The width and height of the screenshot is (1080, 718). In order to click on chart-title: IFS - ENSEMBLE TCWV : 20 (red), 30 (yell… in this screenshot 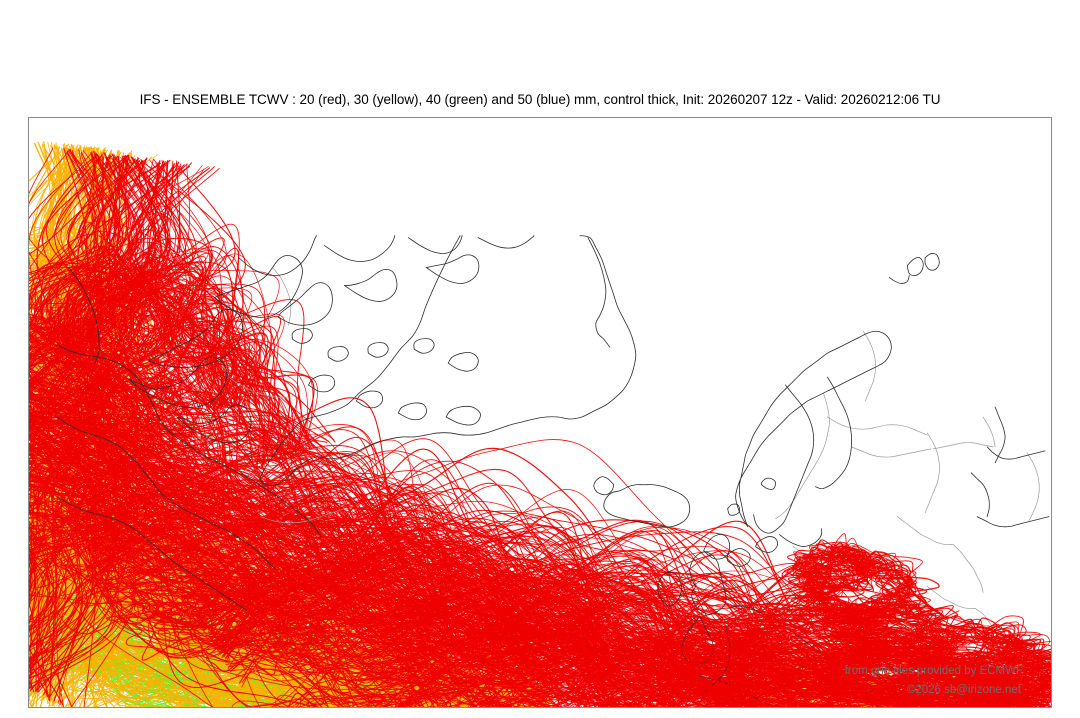, I will do `click(540, 99)`.